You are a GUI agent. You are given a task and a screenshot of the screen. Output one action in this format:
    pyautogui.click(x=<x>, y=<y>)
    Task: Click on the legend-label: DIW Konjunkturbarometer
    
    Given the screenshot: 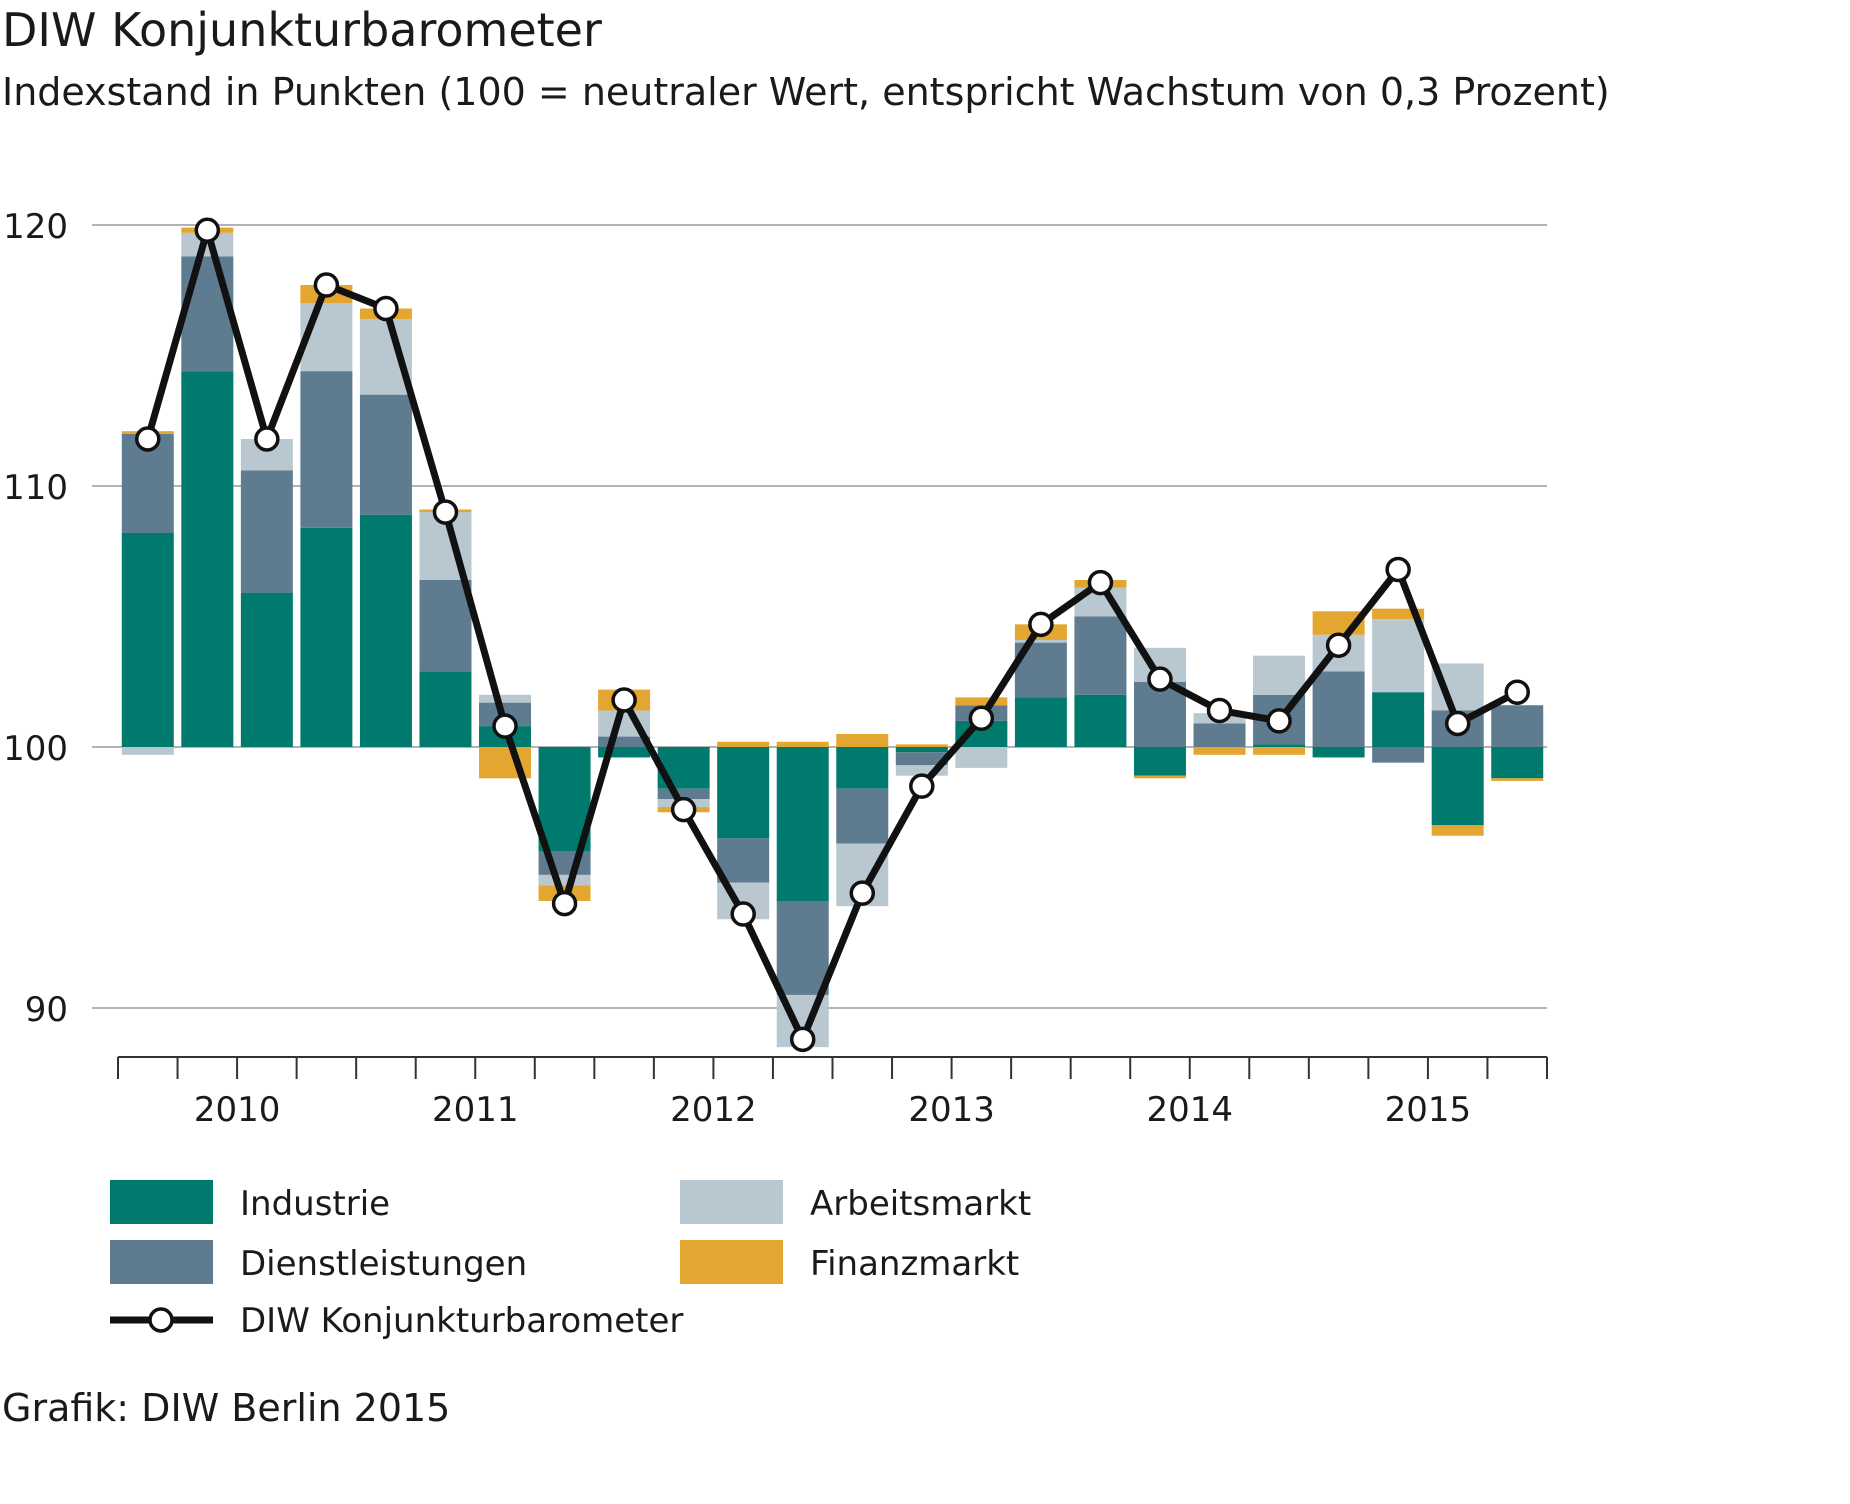 What is the action you would take?
    pyautogui.click(x=461, y=1321)
    